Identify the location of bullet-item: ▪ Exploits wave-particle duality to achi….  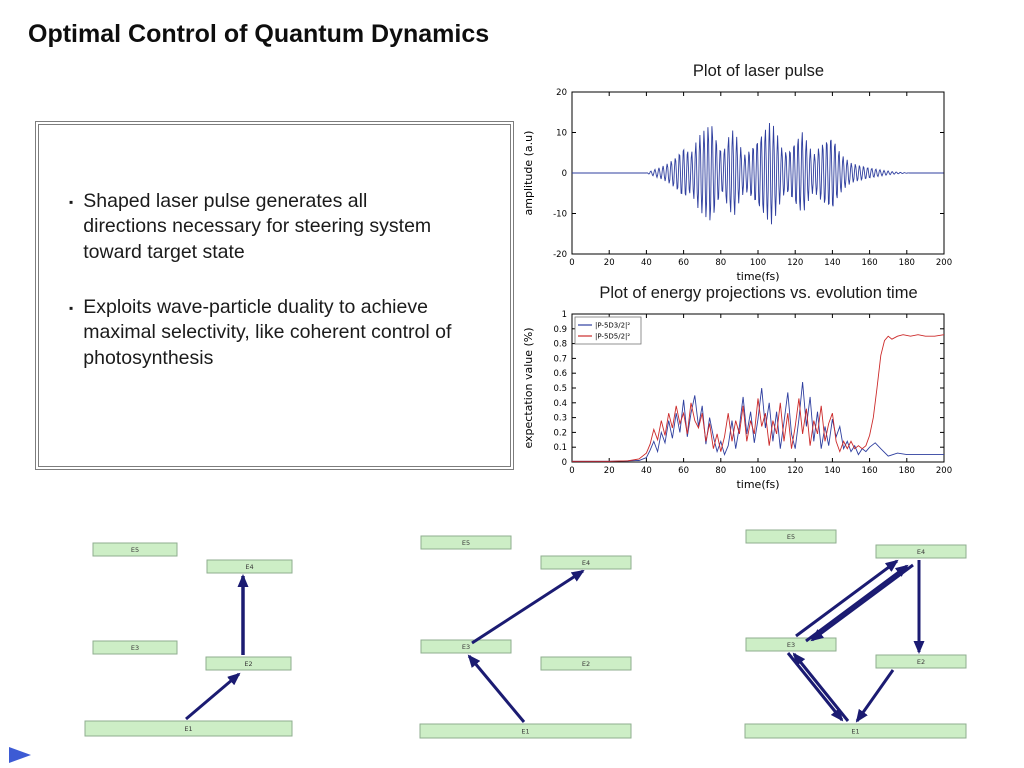
(260, 333).